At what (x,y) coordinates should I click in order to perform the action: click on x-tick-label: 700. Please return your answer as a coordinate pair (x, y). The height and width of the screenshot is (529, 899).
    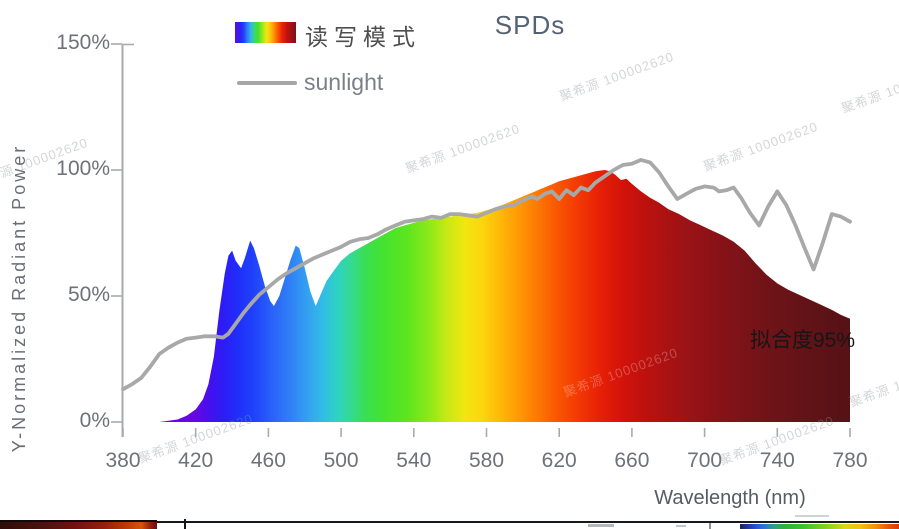
    Looking at the image, I should click on (705, 460).